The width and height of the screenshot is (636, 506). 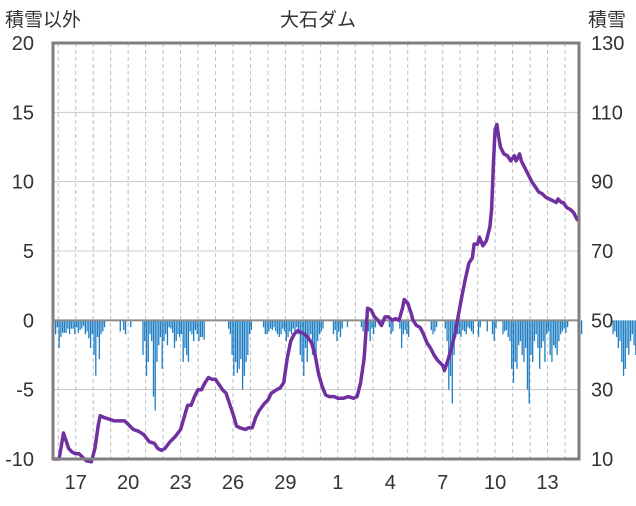 I want to click on left-tick-label: 15, so click(x=23, y=113).